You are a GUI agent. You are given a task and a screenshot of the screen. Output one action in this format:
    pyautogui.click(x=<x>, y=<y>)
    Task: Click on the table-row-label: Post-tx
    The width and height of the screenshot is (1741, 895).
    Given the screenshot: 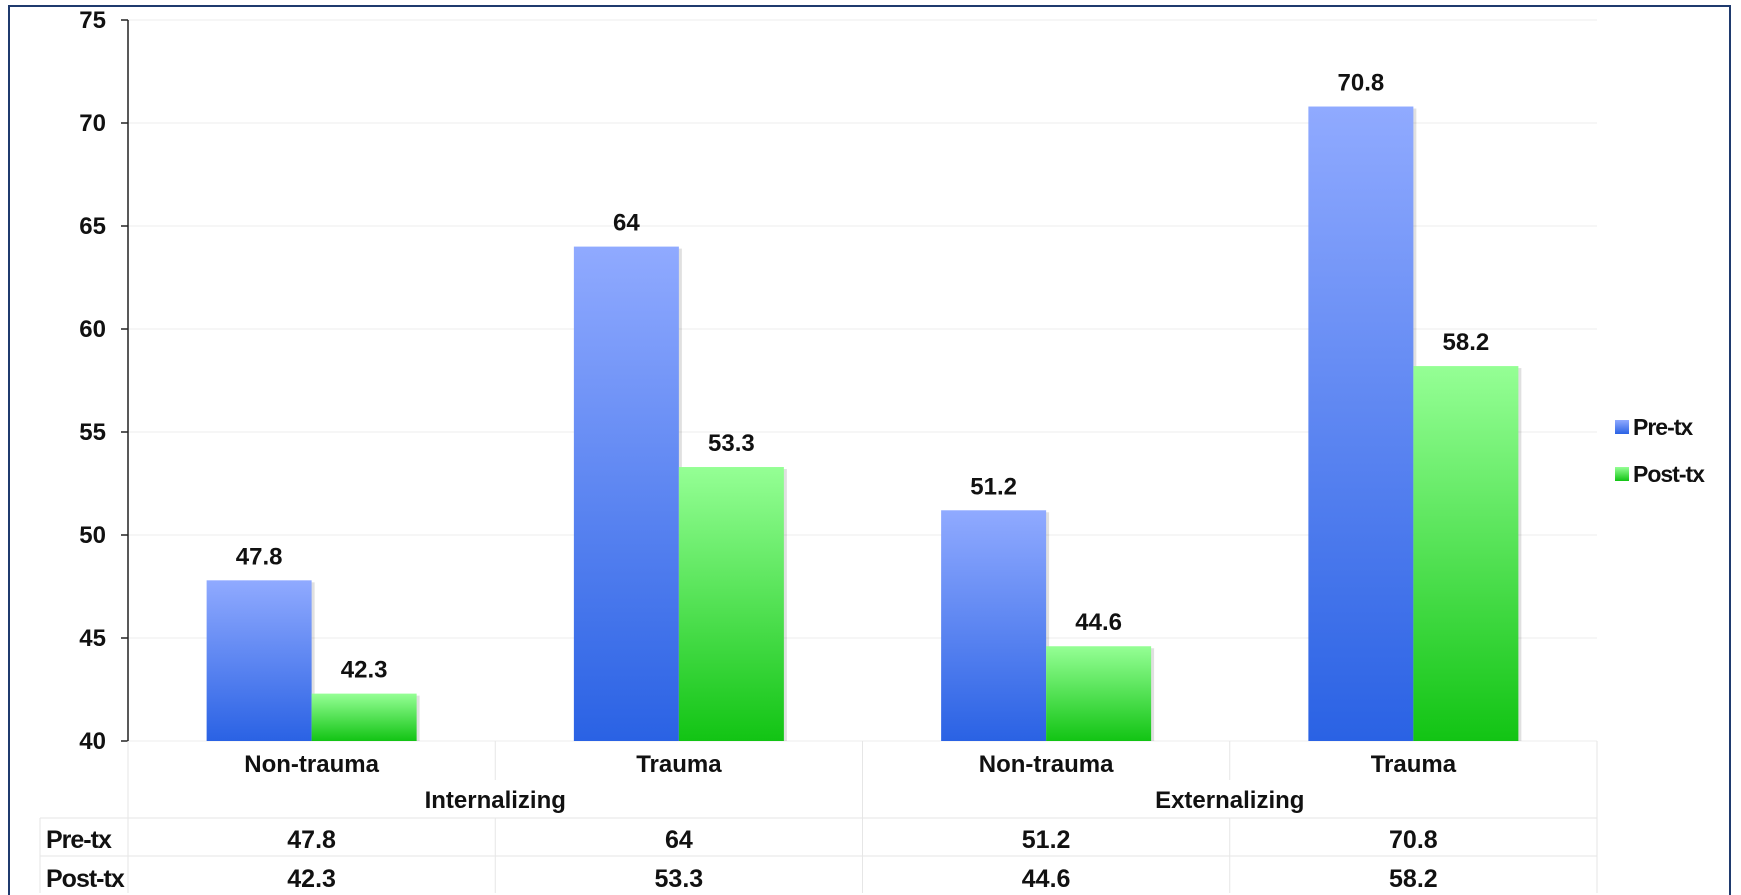 What is the action you would take?
    pyautogui.click(x=85, y=879)
    